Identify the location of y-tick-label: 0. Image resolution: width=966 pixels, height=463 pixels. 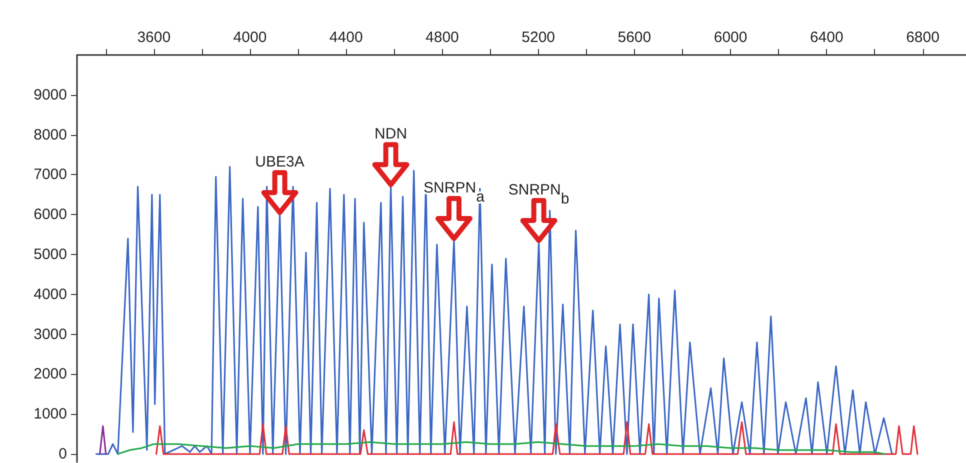
(62, 454).